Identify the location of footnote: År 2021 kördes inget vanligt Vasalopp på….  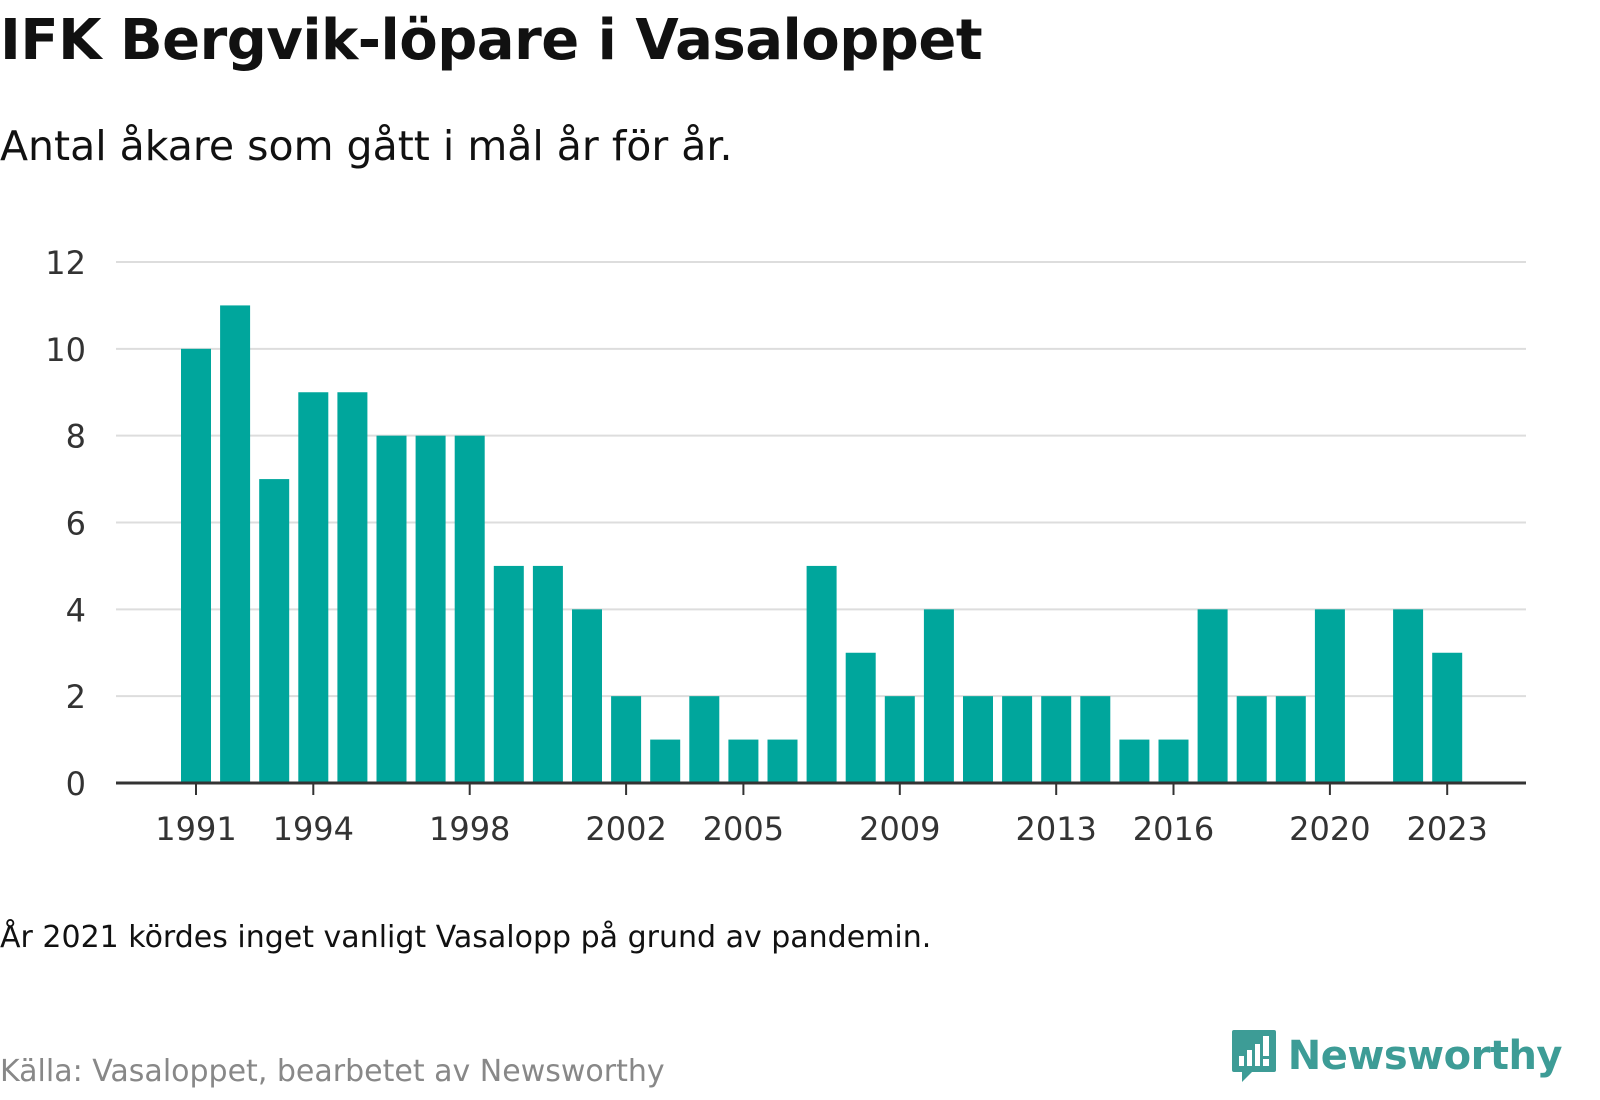
(466, 937).